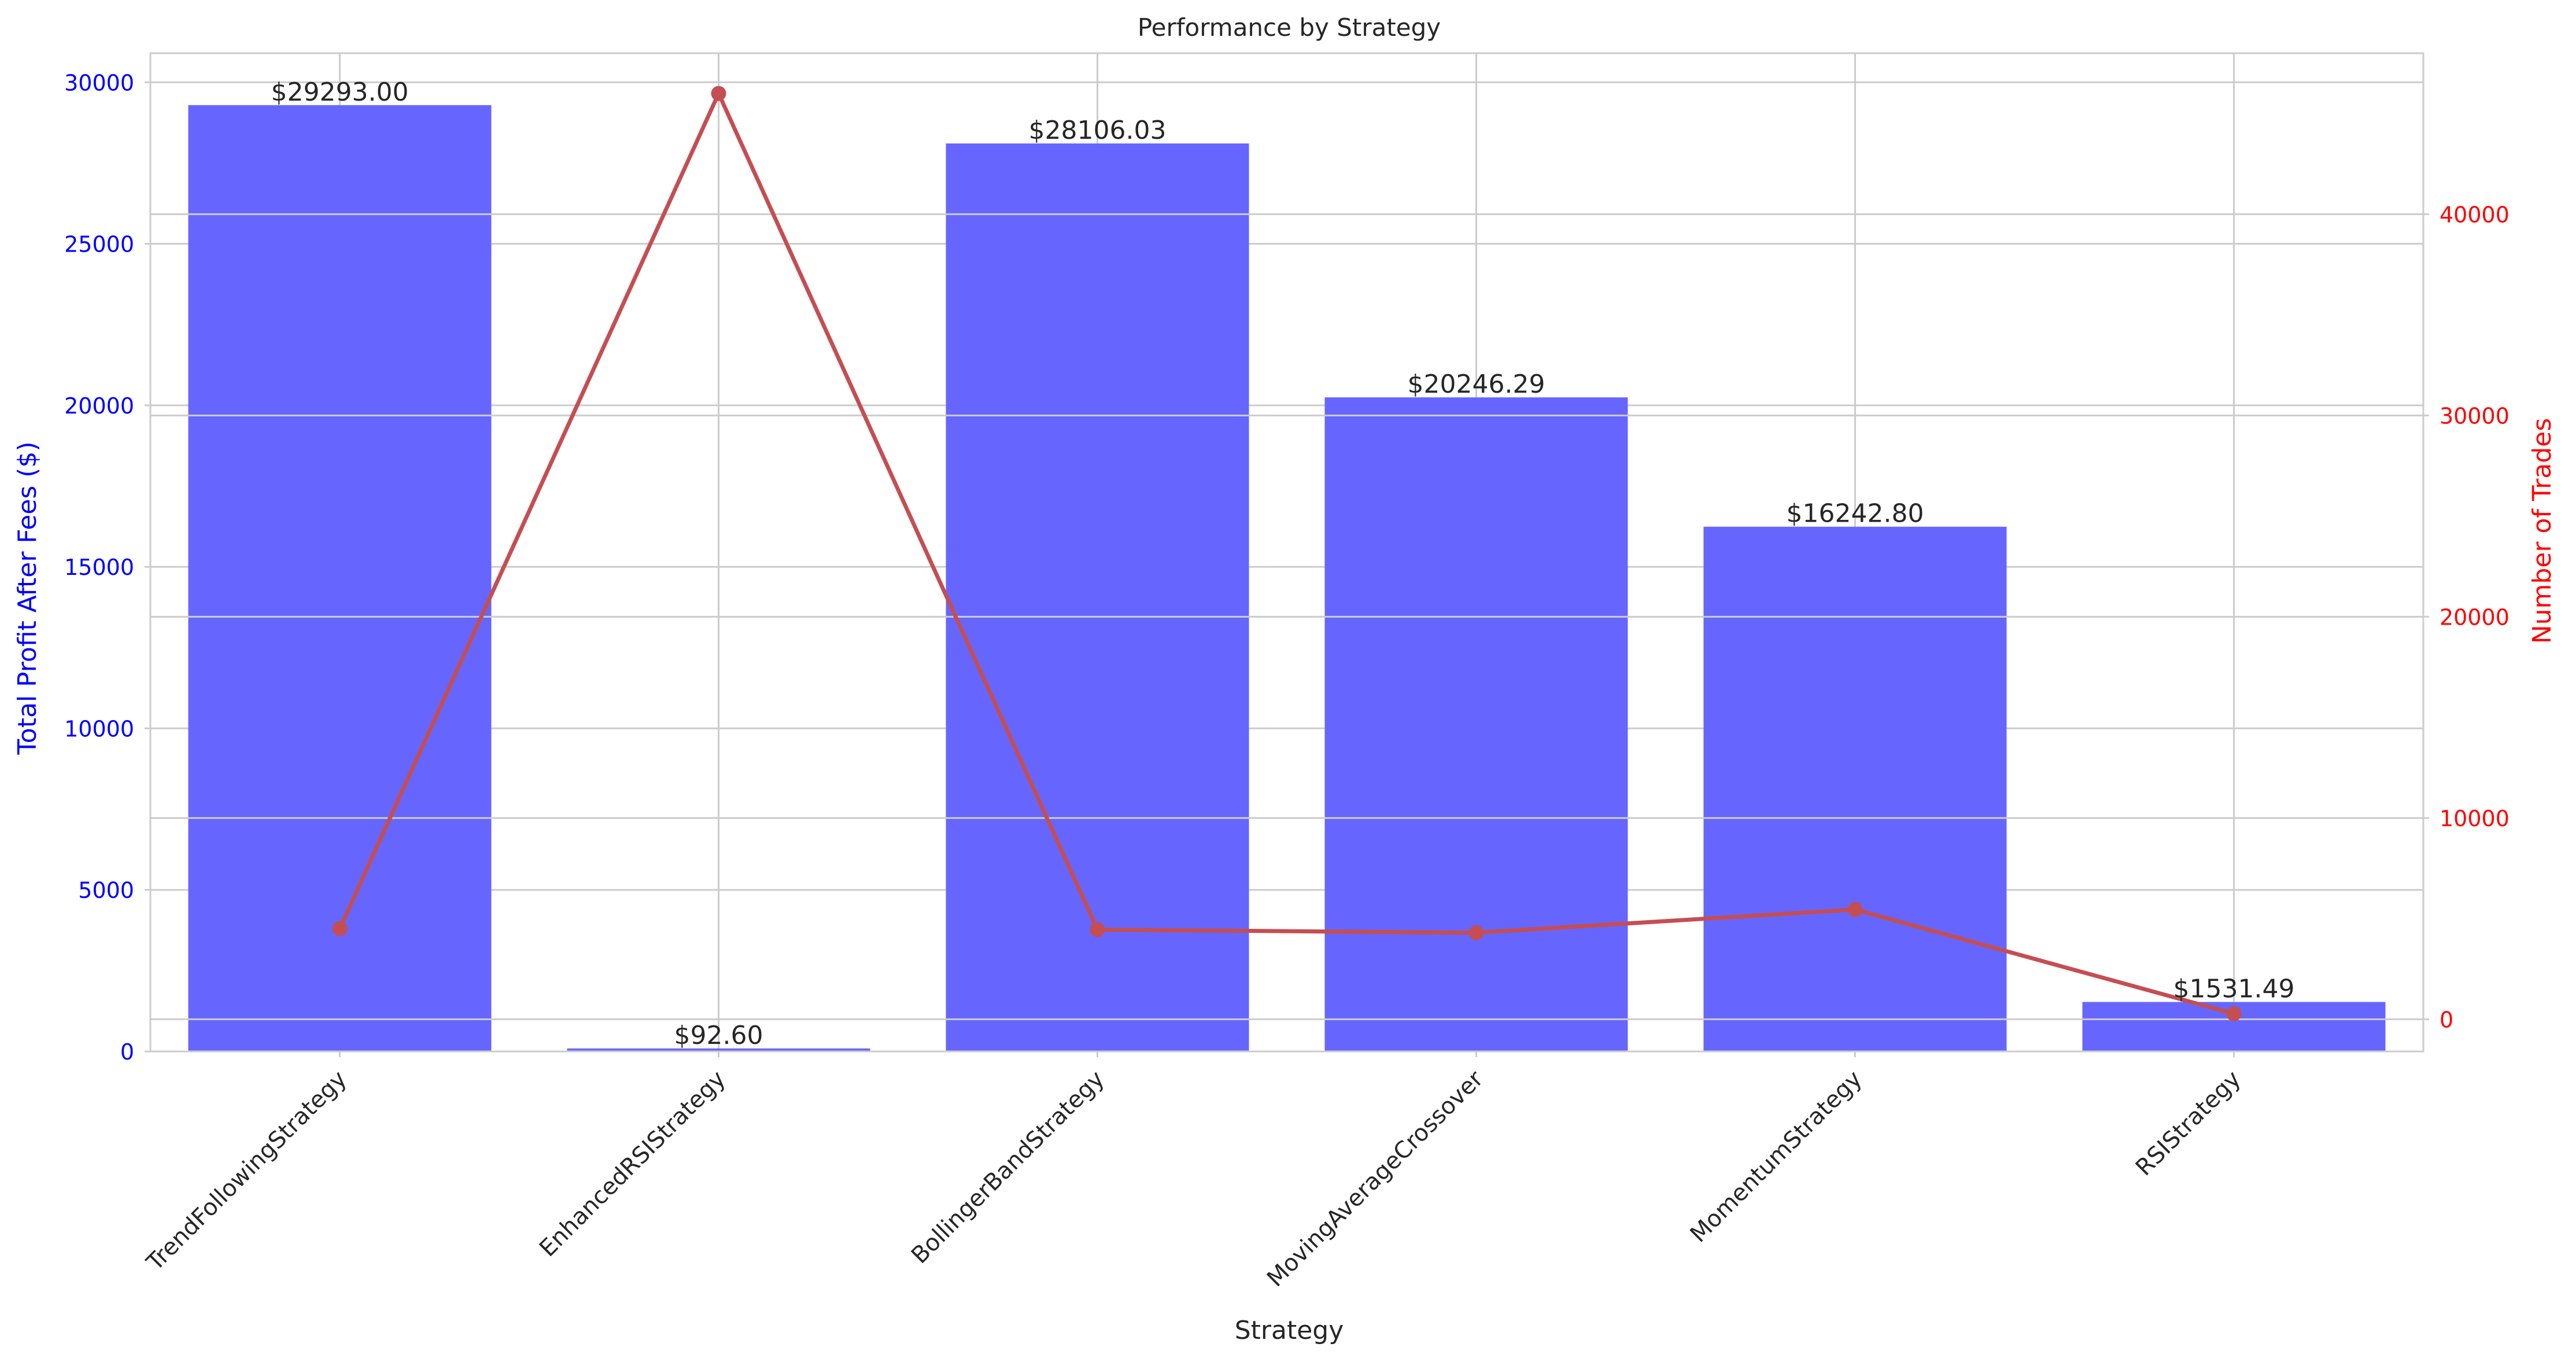  I want to click on bar-value-label: $28106.03, so click(1098, 130).